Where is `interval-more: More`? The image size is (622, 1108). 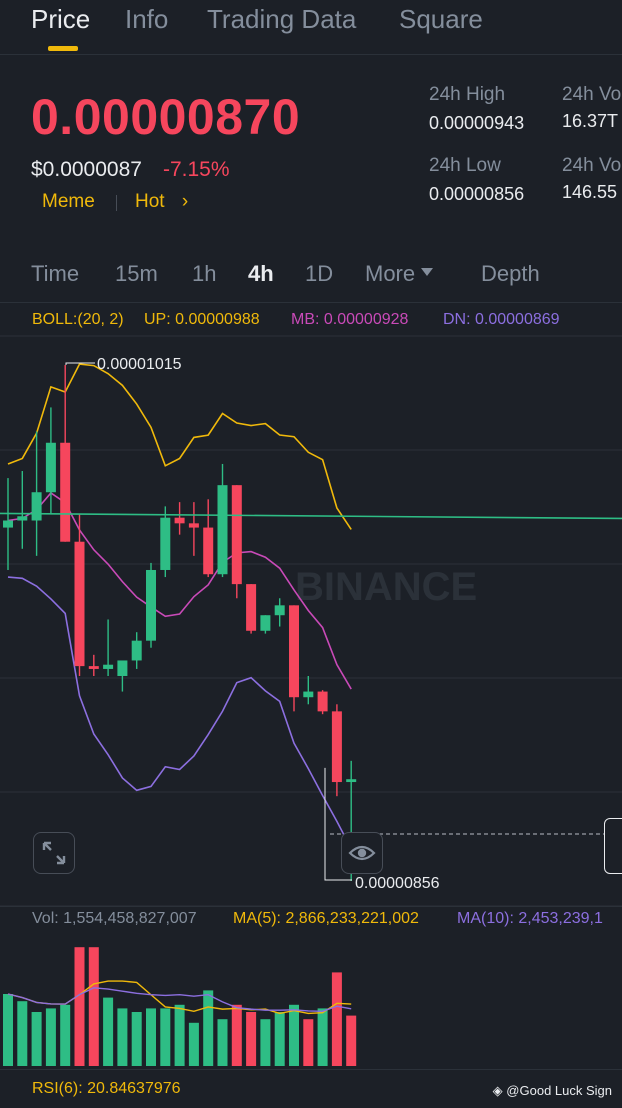
interval-more: More is located at coordinates (399, 274).